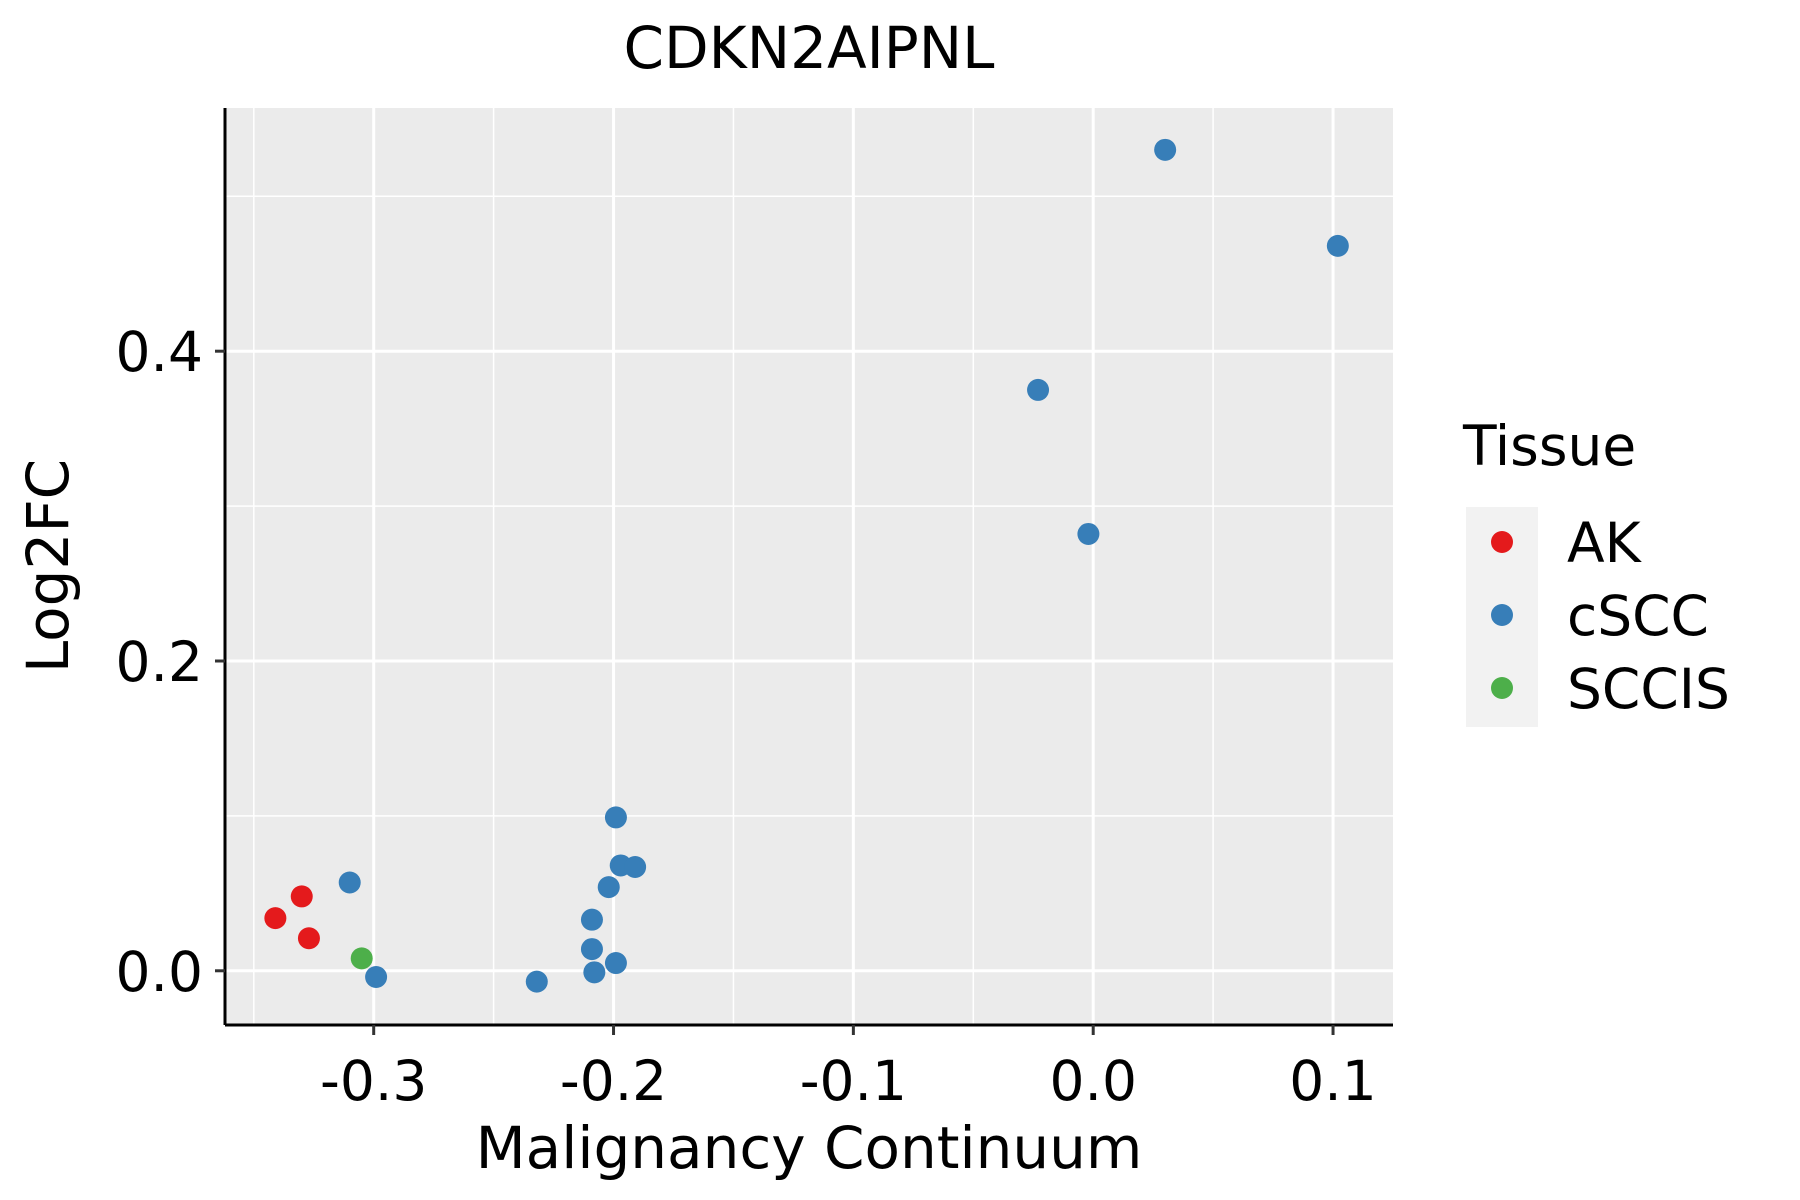 This screenshot has height=1200, width=1800. I want to click on legend-key-sccis, so click(1502, 688).